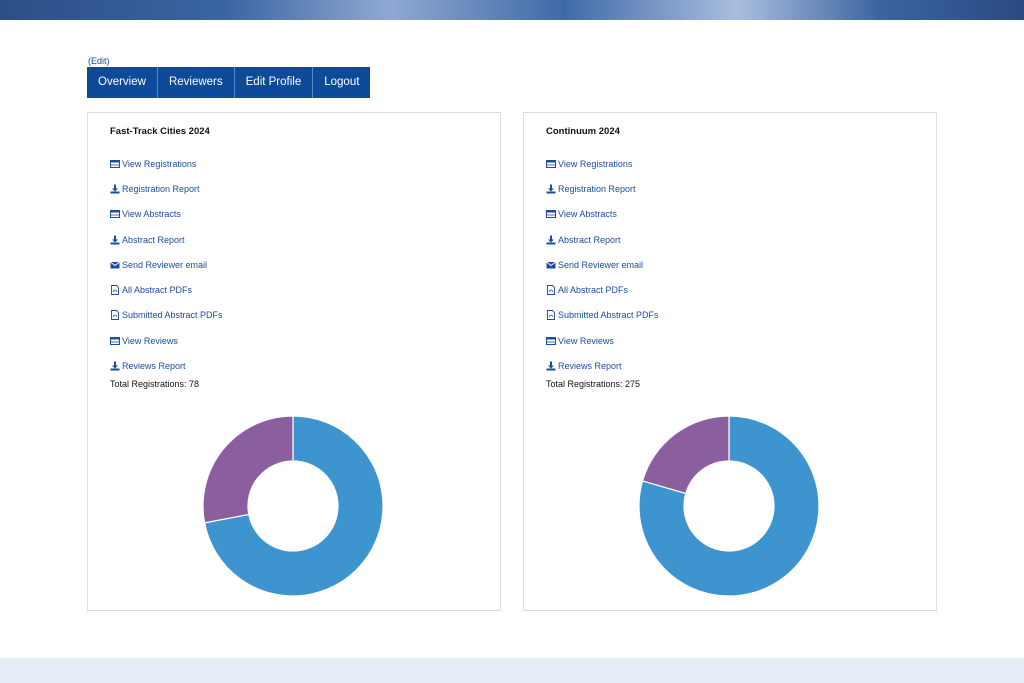  Describe the element at coordinates (160, 131) in the screenshot. I see `event-title: Fast-Track Cities 2024` at that location.